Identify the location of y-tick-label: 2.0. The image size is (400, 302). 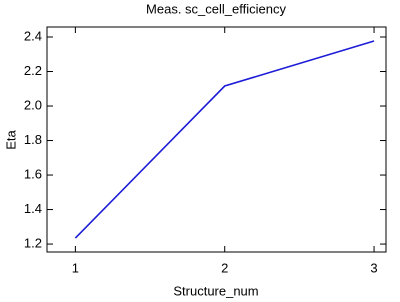
(33, 104).